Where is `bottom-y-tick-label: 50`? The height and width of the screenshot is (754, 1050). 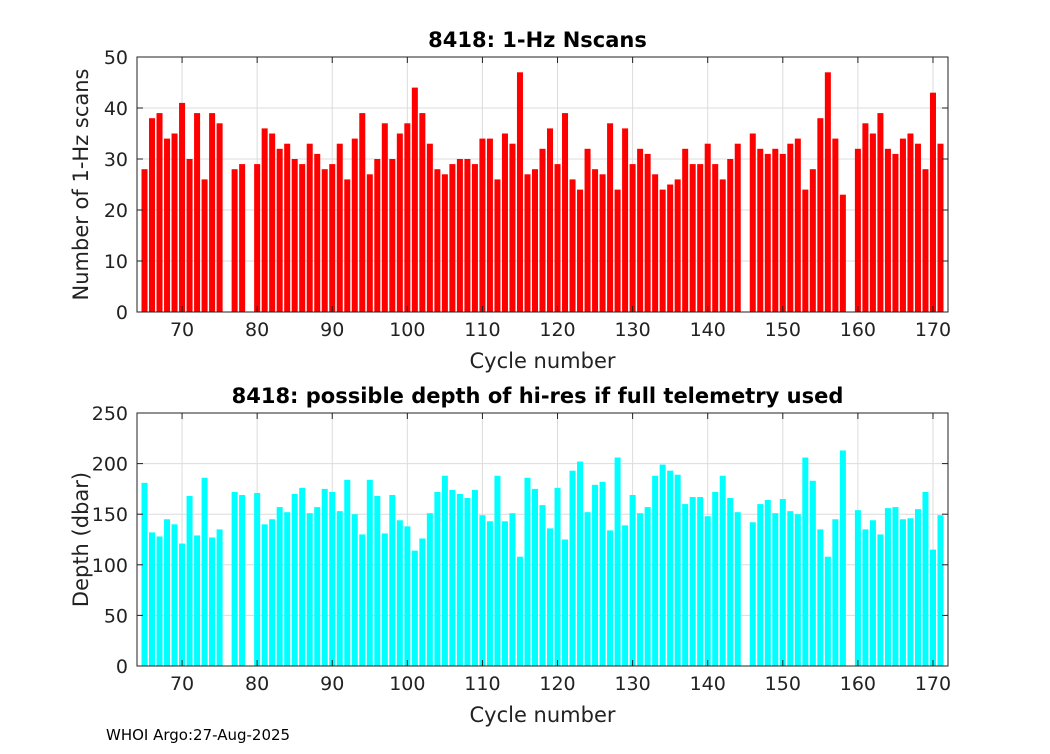
bottom-y-tick-label: 50 is located at coordinates (116, 616).